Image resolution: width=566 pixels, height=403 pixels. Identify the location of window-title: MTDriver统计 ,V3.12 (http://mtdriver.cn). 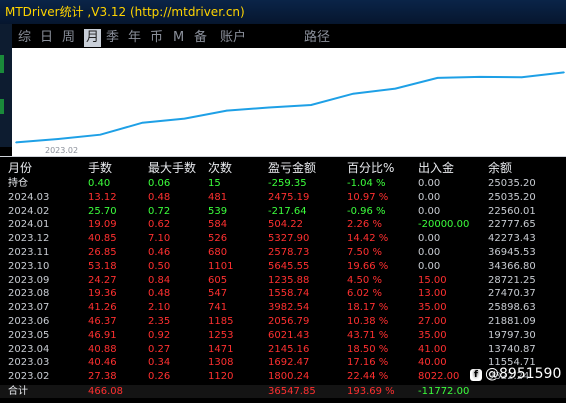
(283, 12).